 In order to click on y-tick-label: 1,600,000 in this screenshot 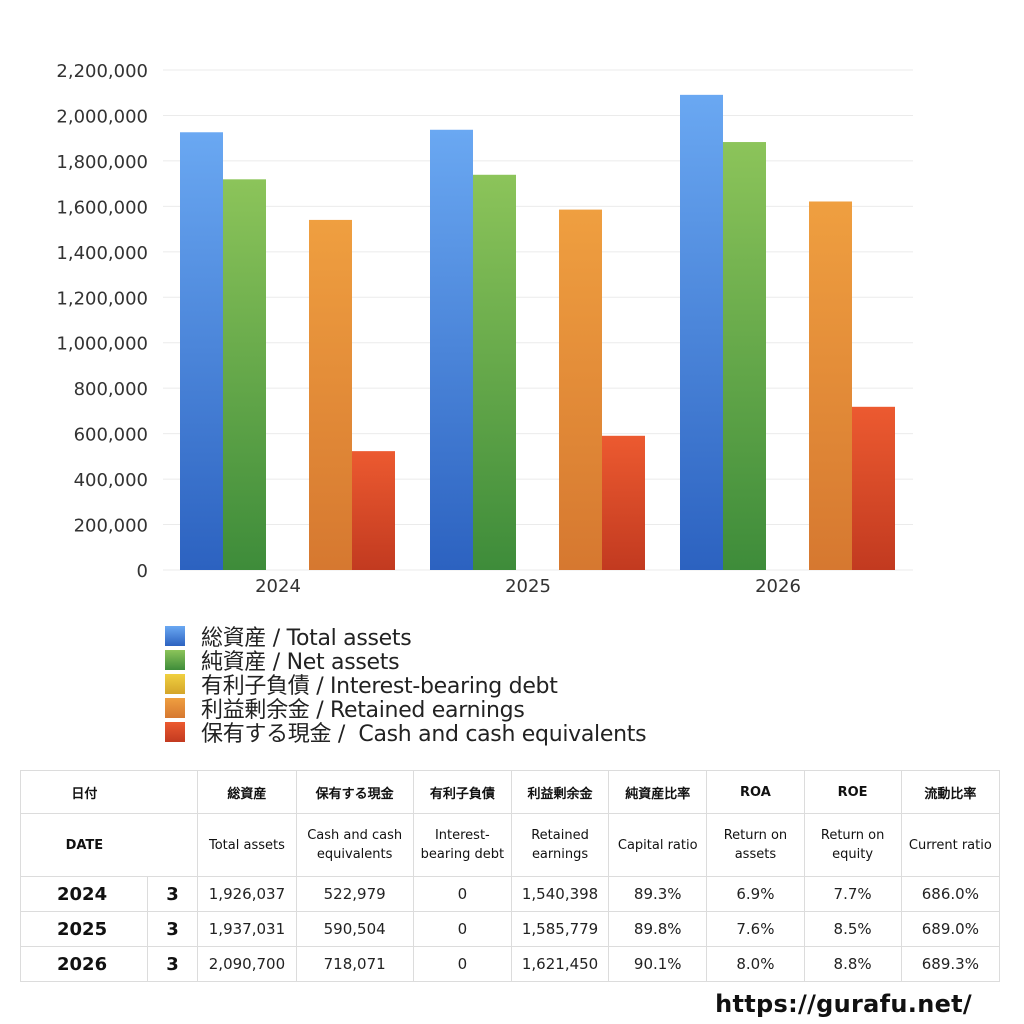, I will do `click(102, 207)`.